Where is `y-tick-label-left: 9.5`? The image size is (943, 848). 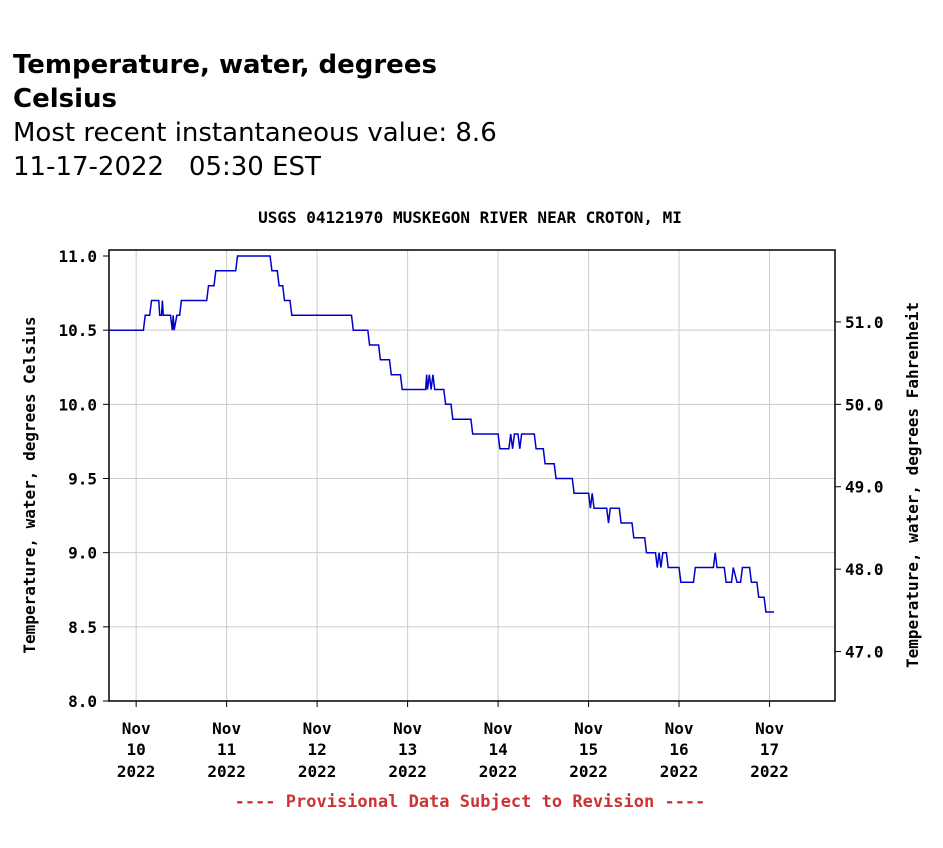
y-tick-label-left: 9.5 is located at coordinates (82, 479).